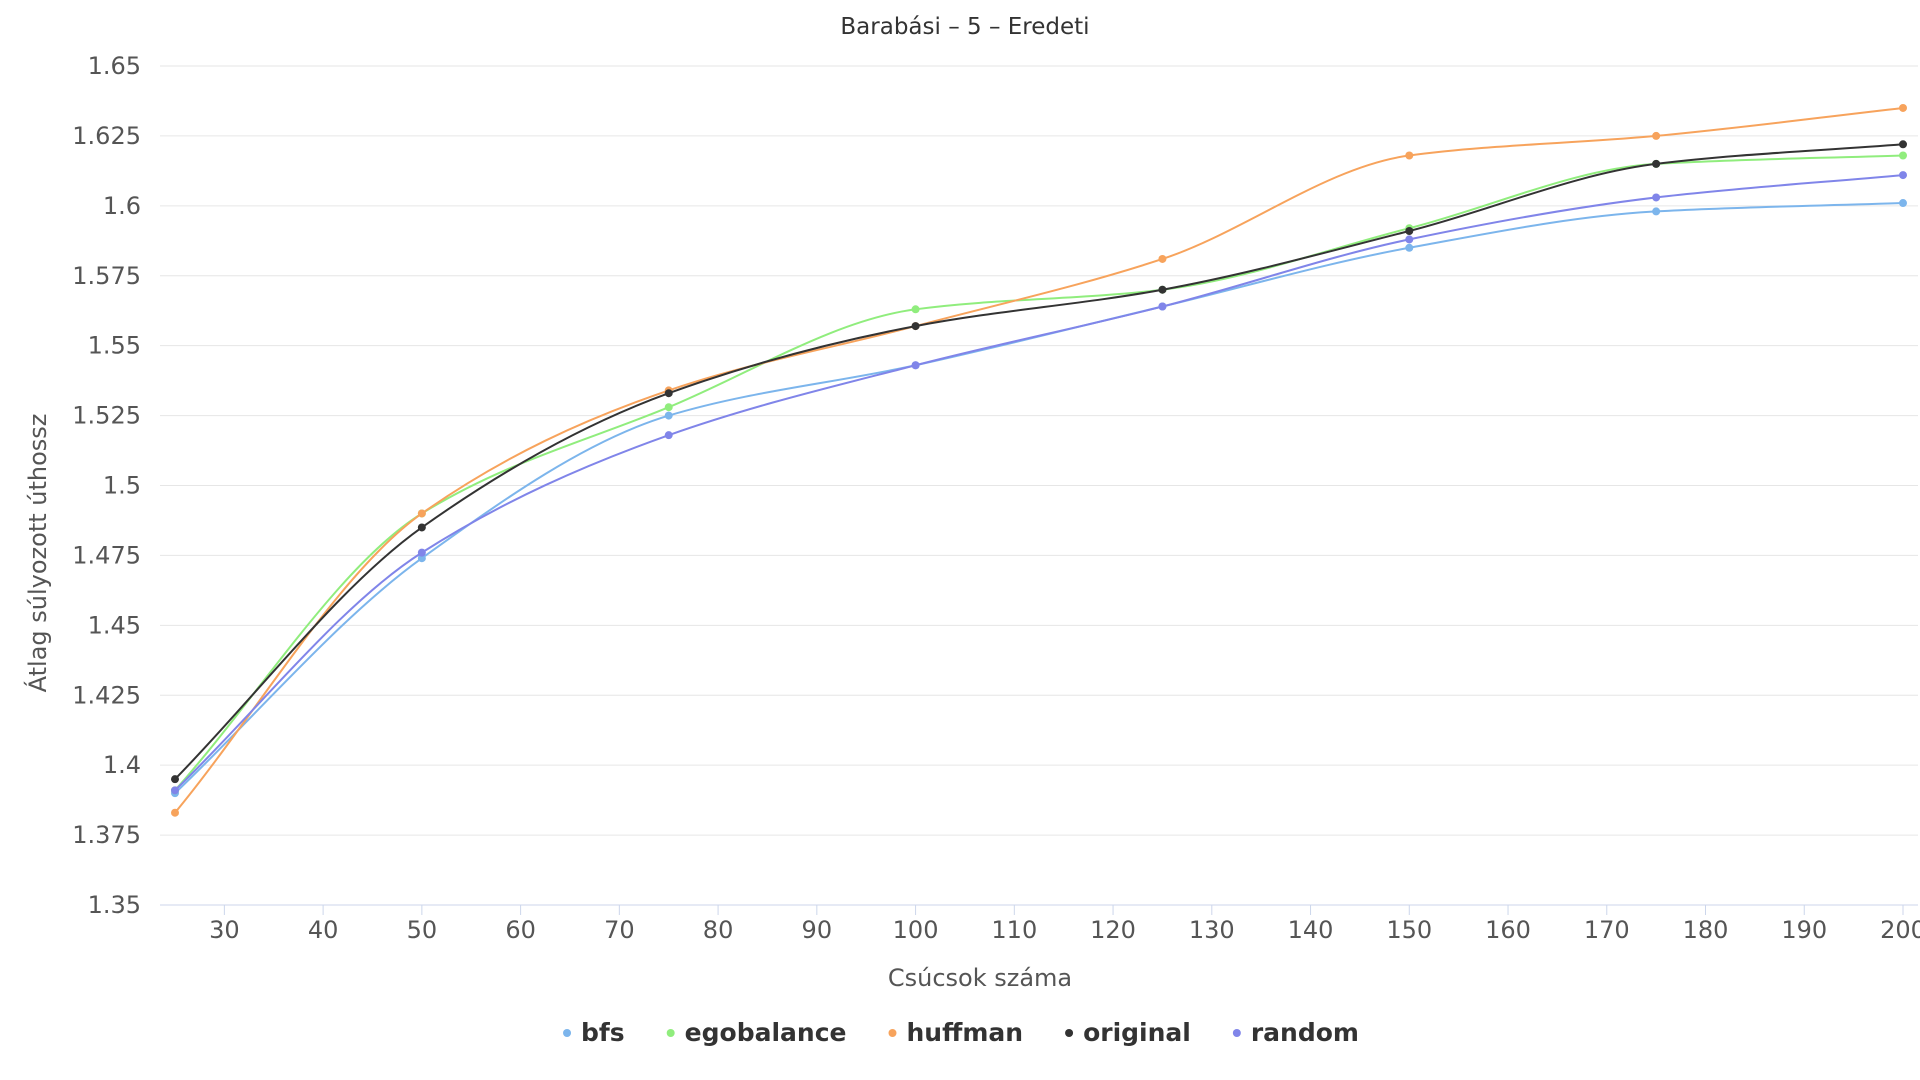 This screenshot has height=1080, width=1920. I want to click on x-tick-label: 170, so click(1607, 930).